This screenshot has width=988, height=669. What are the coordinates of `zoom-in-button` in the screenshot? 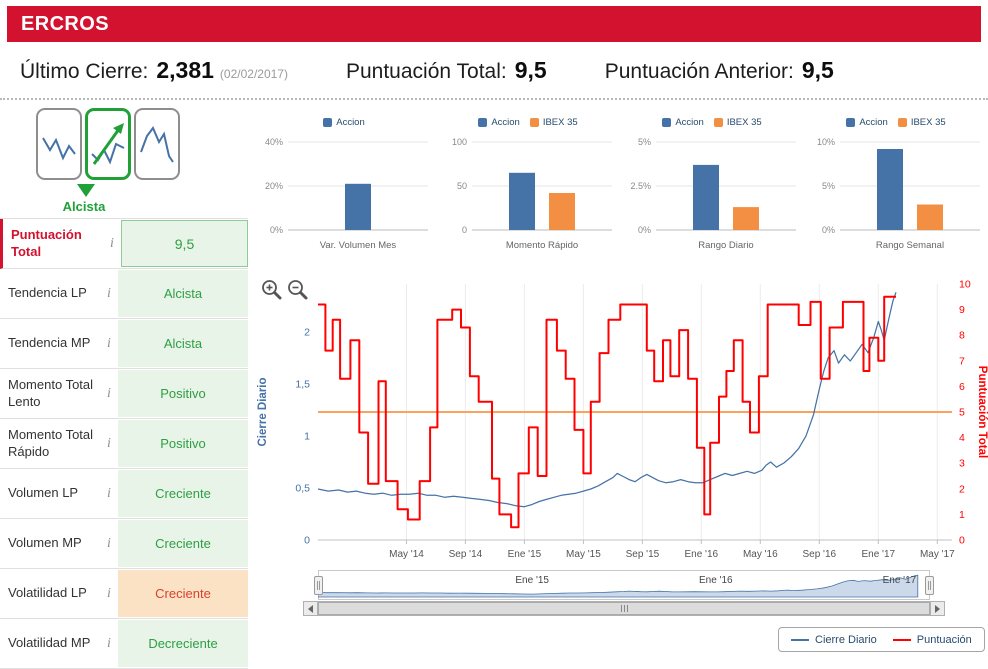 It's located at (272, 290).